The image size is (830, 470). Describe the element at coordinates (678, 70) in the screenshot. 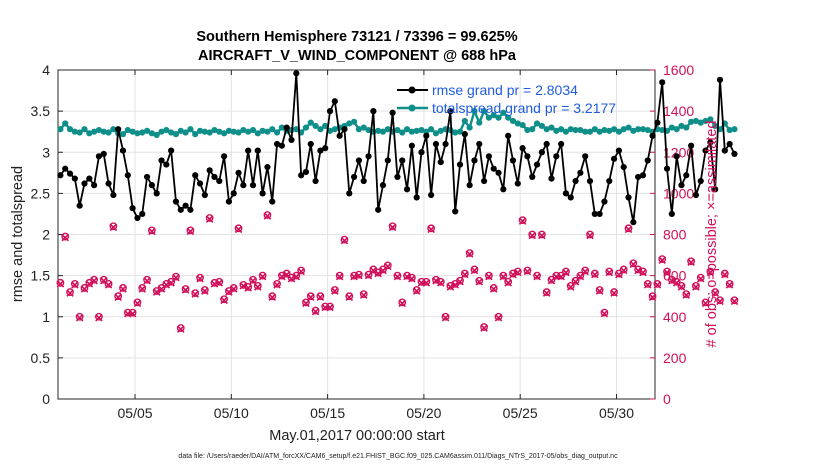

I see `y-right-tick-label: 1600` at that location.